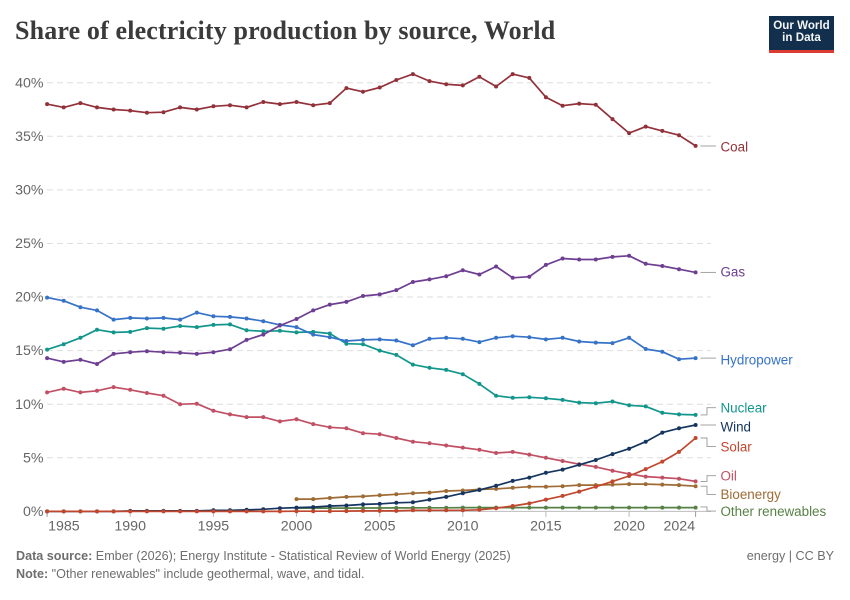  What do you see at coordinates (774, 511) in the screenshot?
I see `svg-text: Other renewables` at bounding box center [774, 511].